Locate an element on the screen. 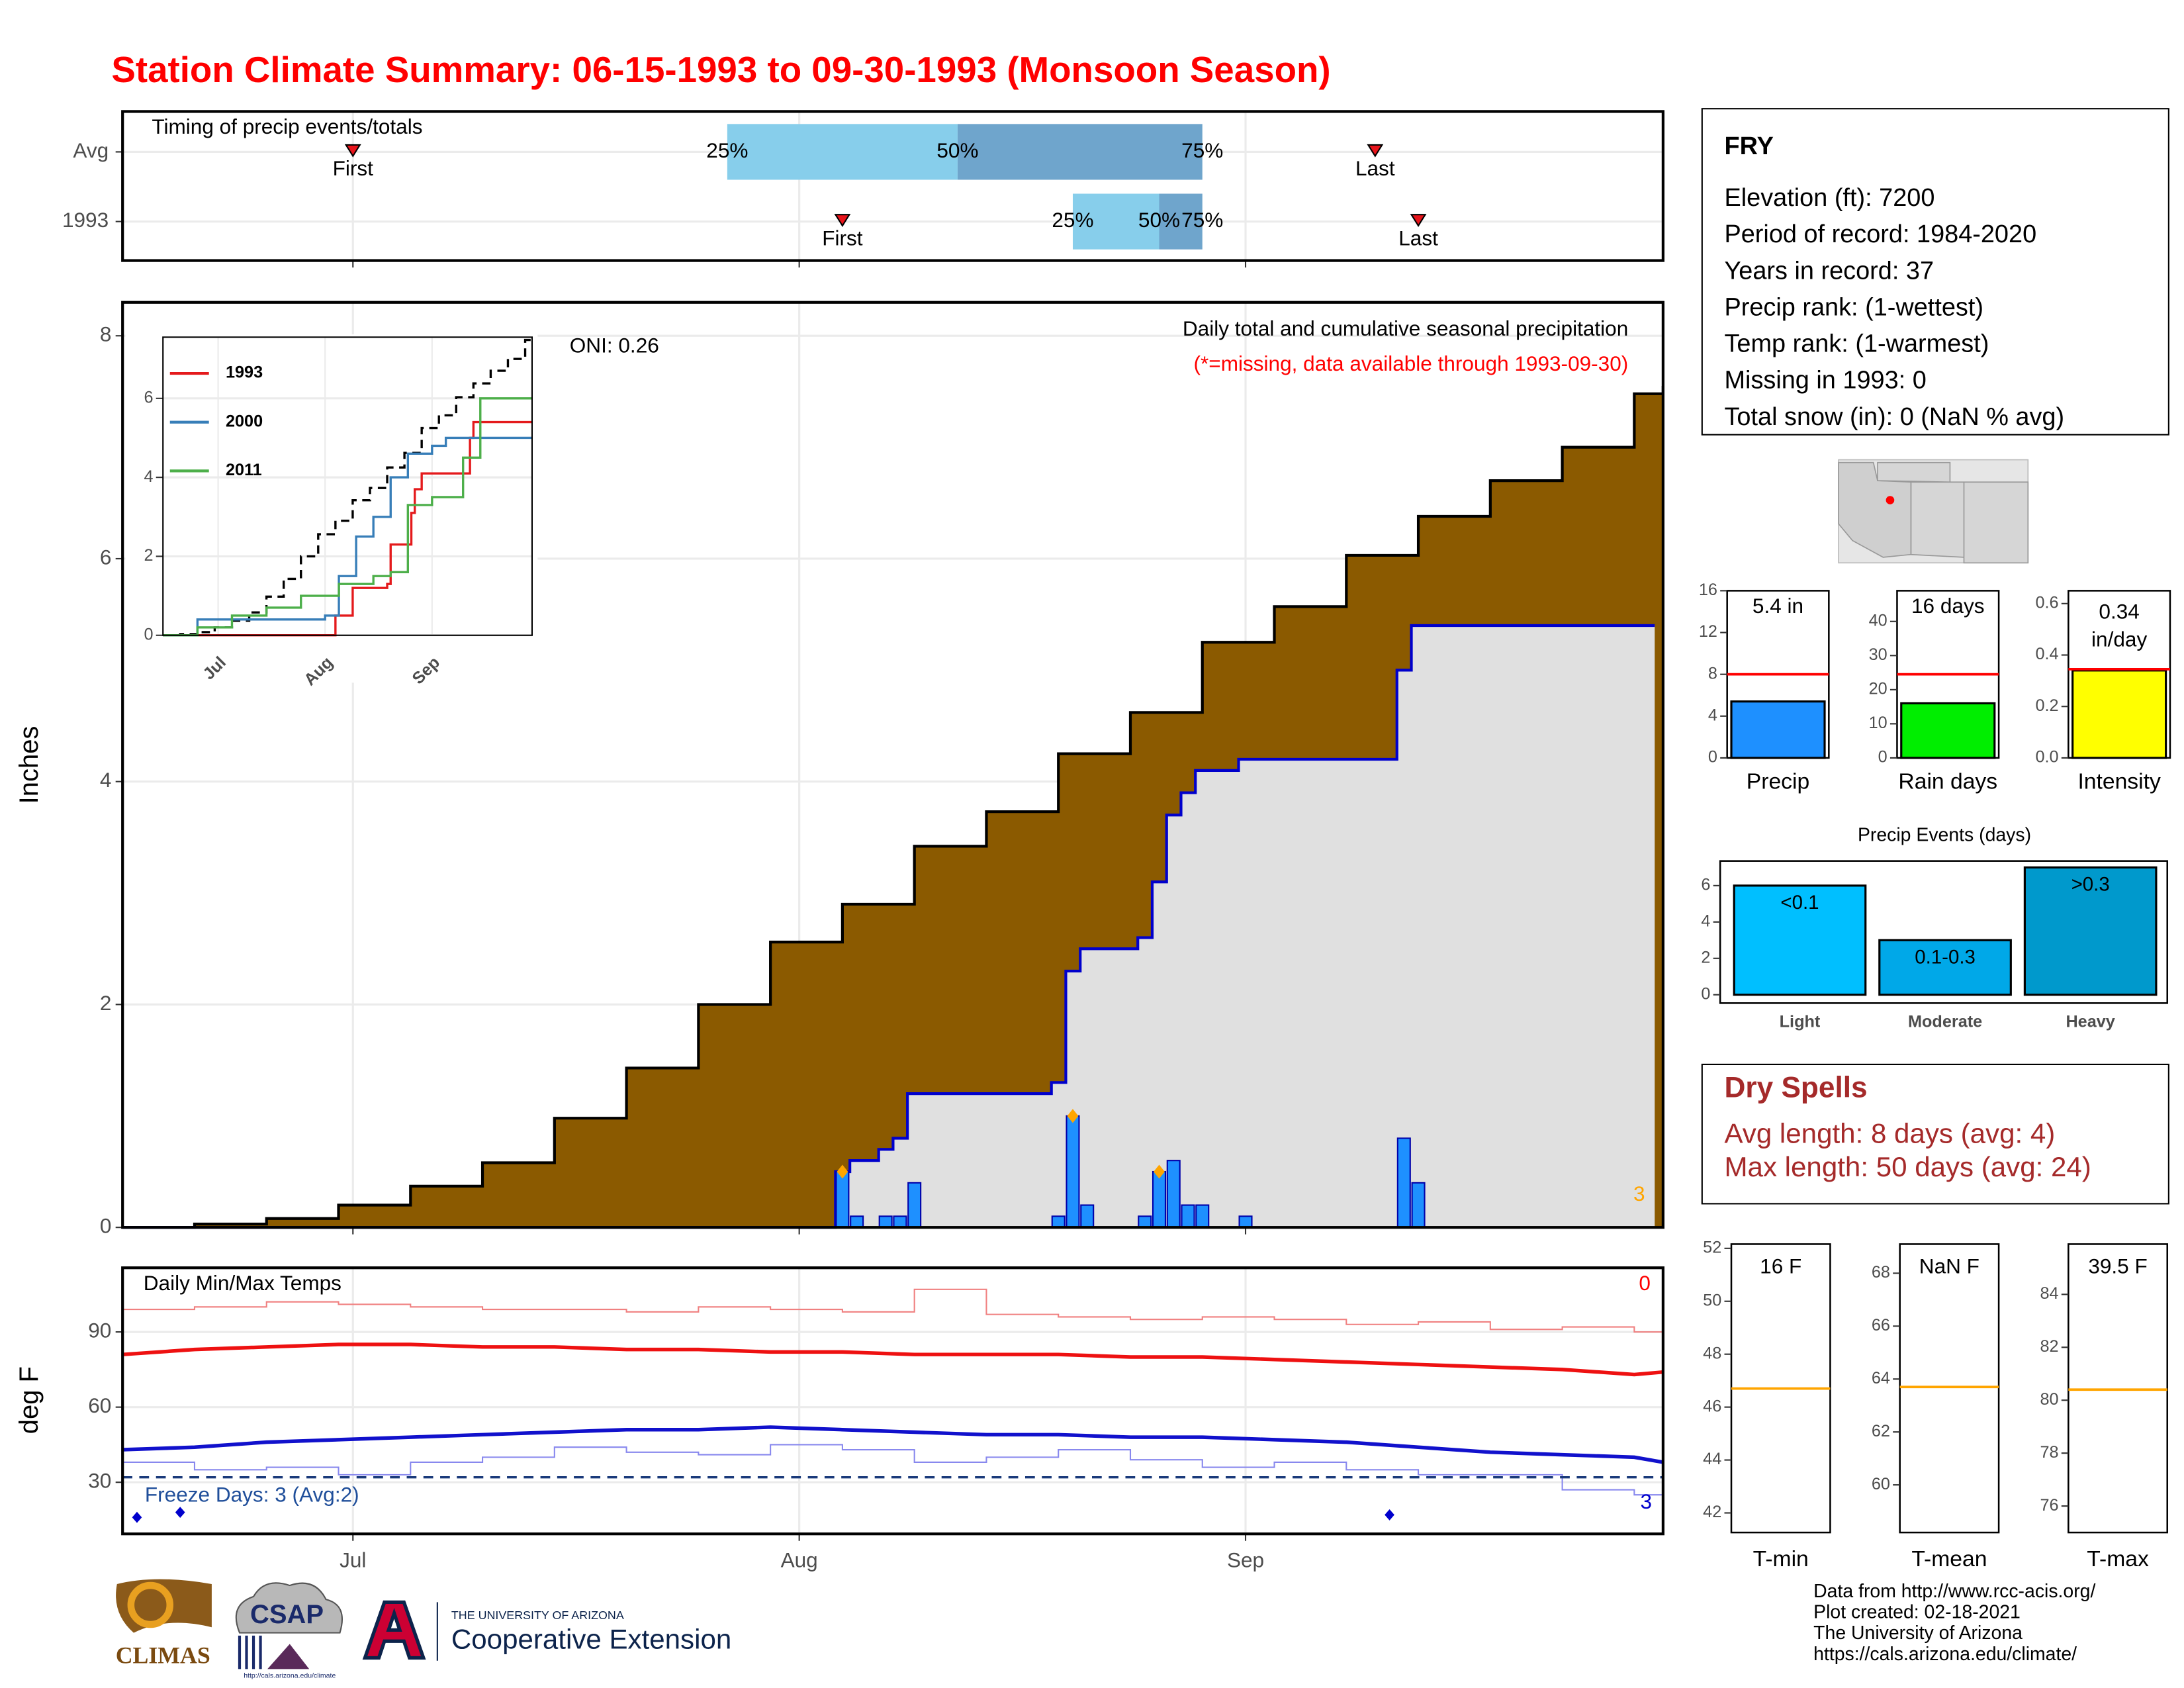  station-line: Years in record: 37 is located at coordinates (1829, 271).